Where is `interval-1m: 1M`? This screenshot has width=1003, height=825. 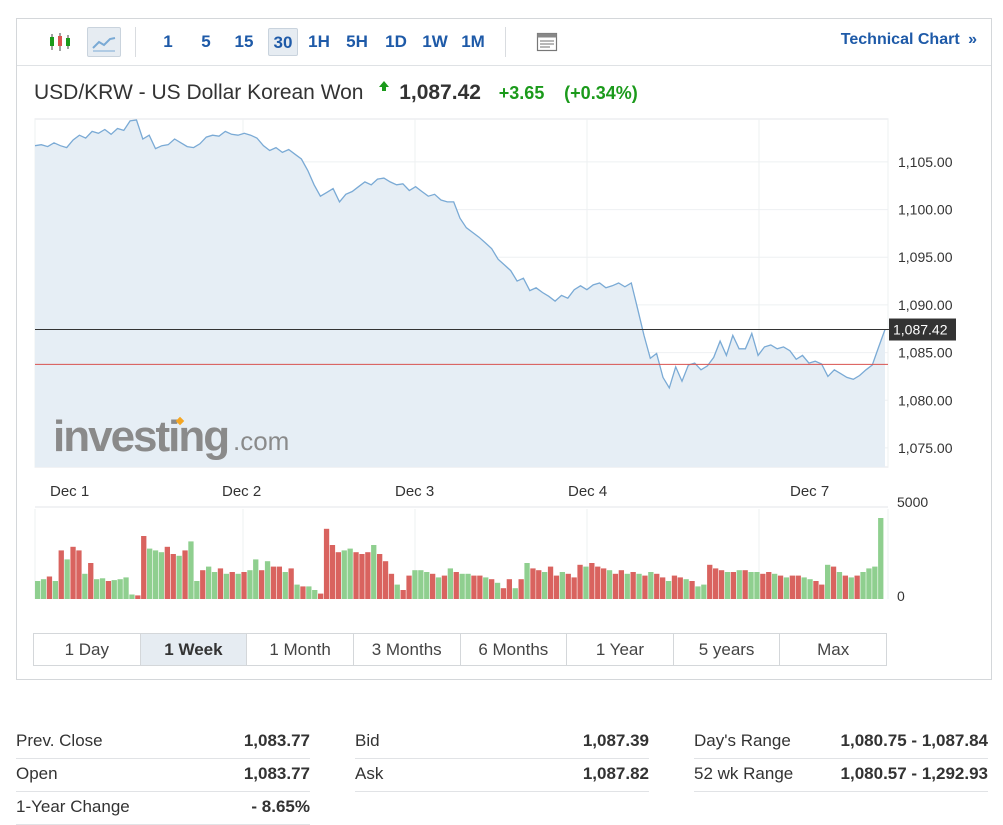
interval-1m: 1M is located at coordinates (473, 41).